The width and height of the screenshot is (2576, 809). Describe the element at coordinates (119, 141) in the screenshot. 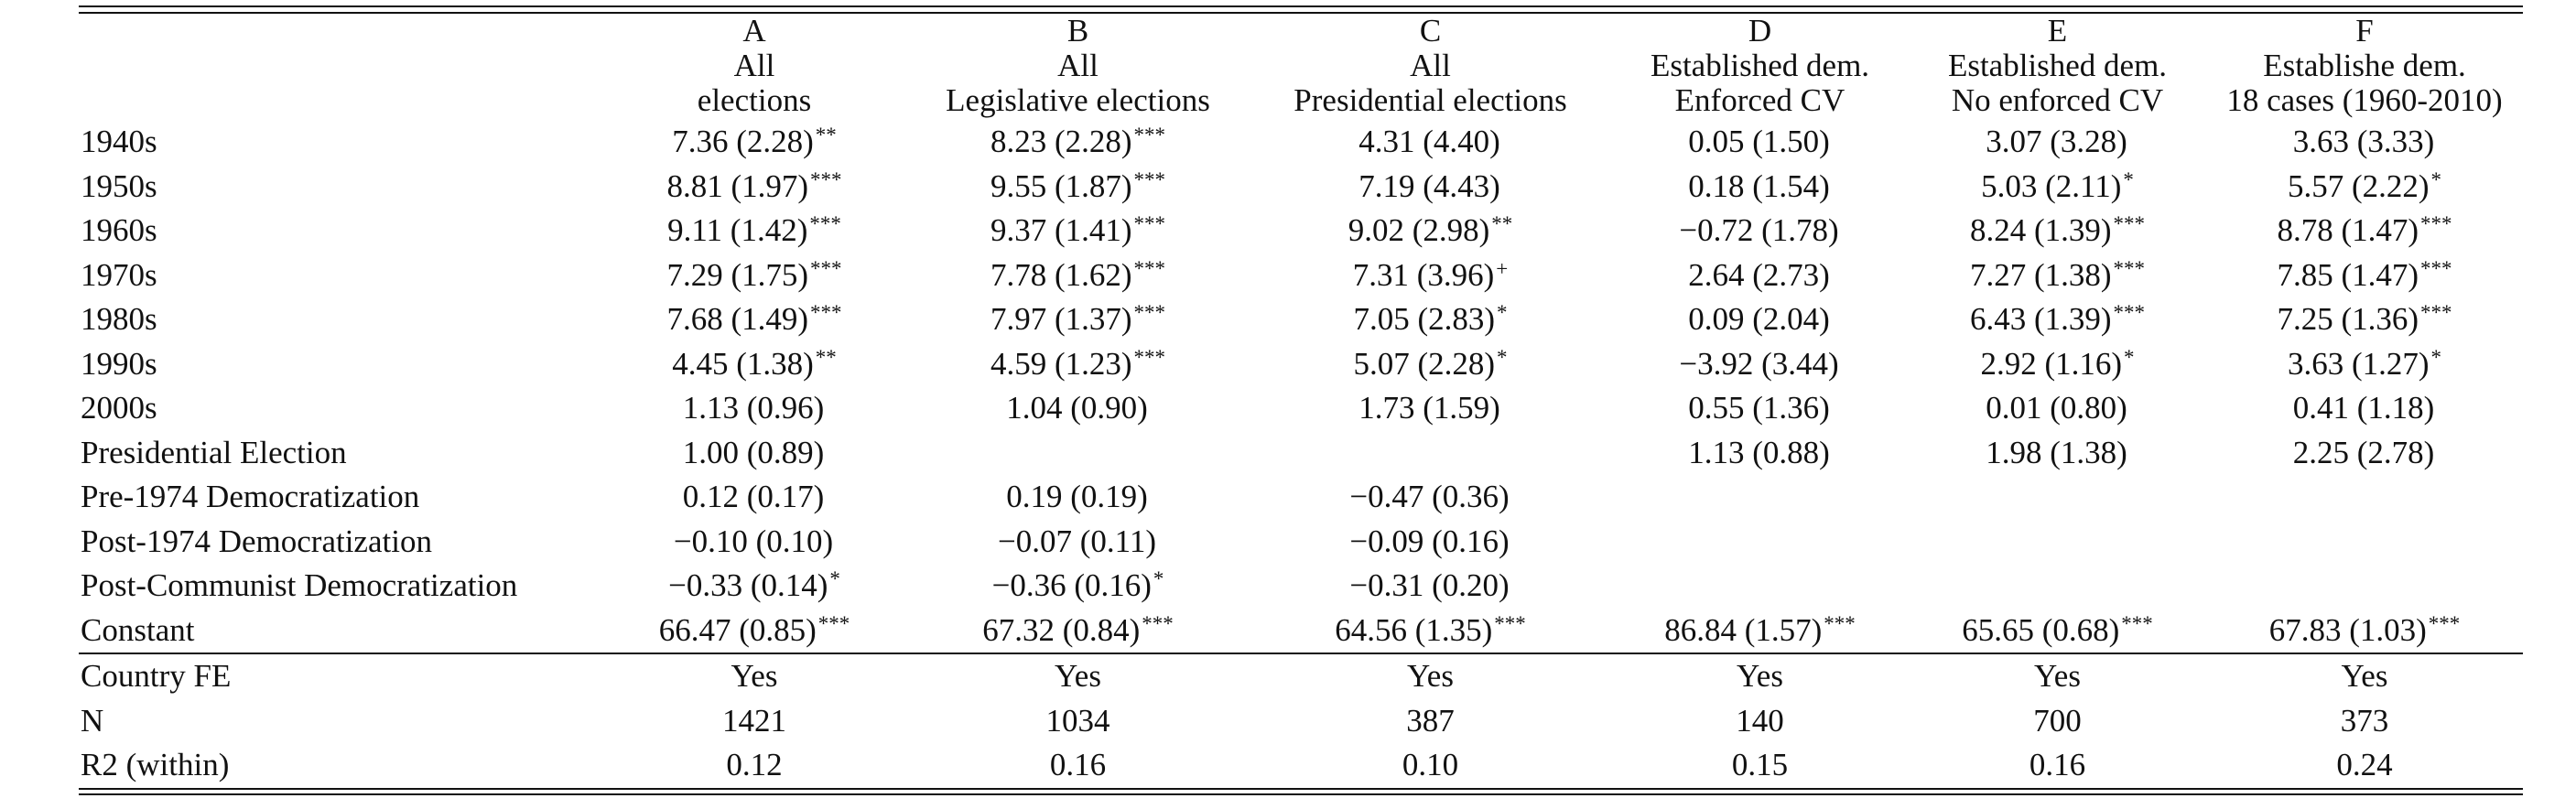

I see `row-label: 1940s` at that location.